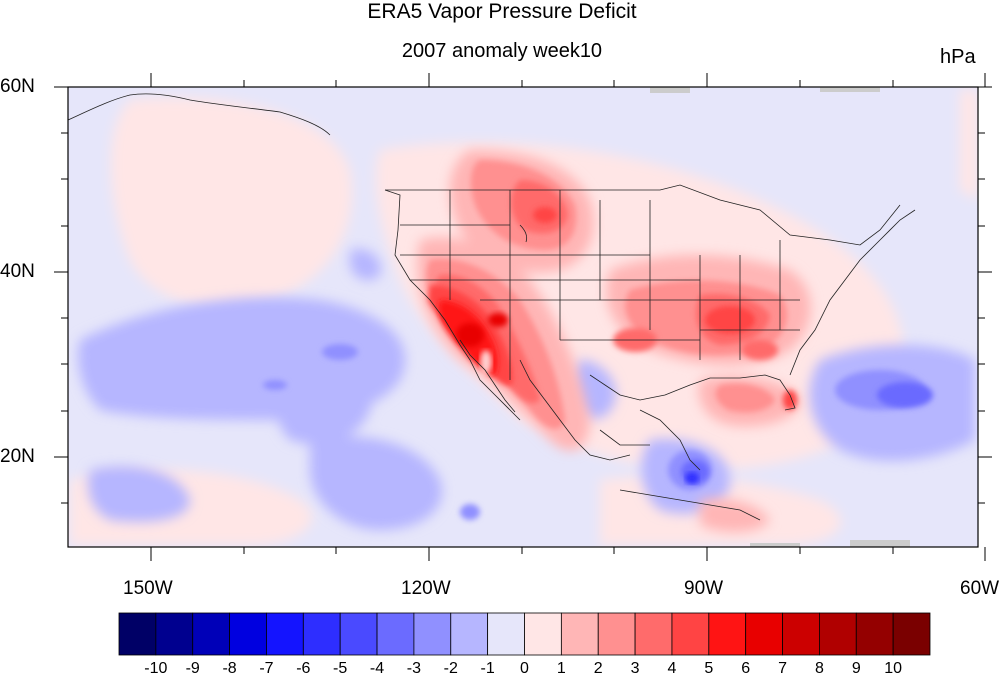 The height and width of the screenshot is (681, 1004). I want to click on colorbar-label: -10, so click(156, 668).